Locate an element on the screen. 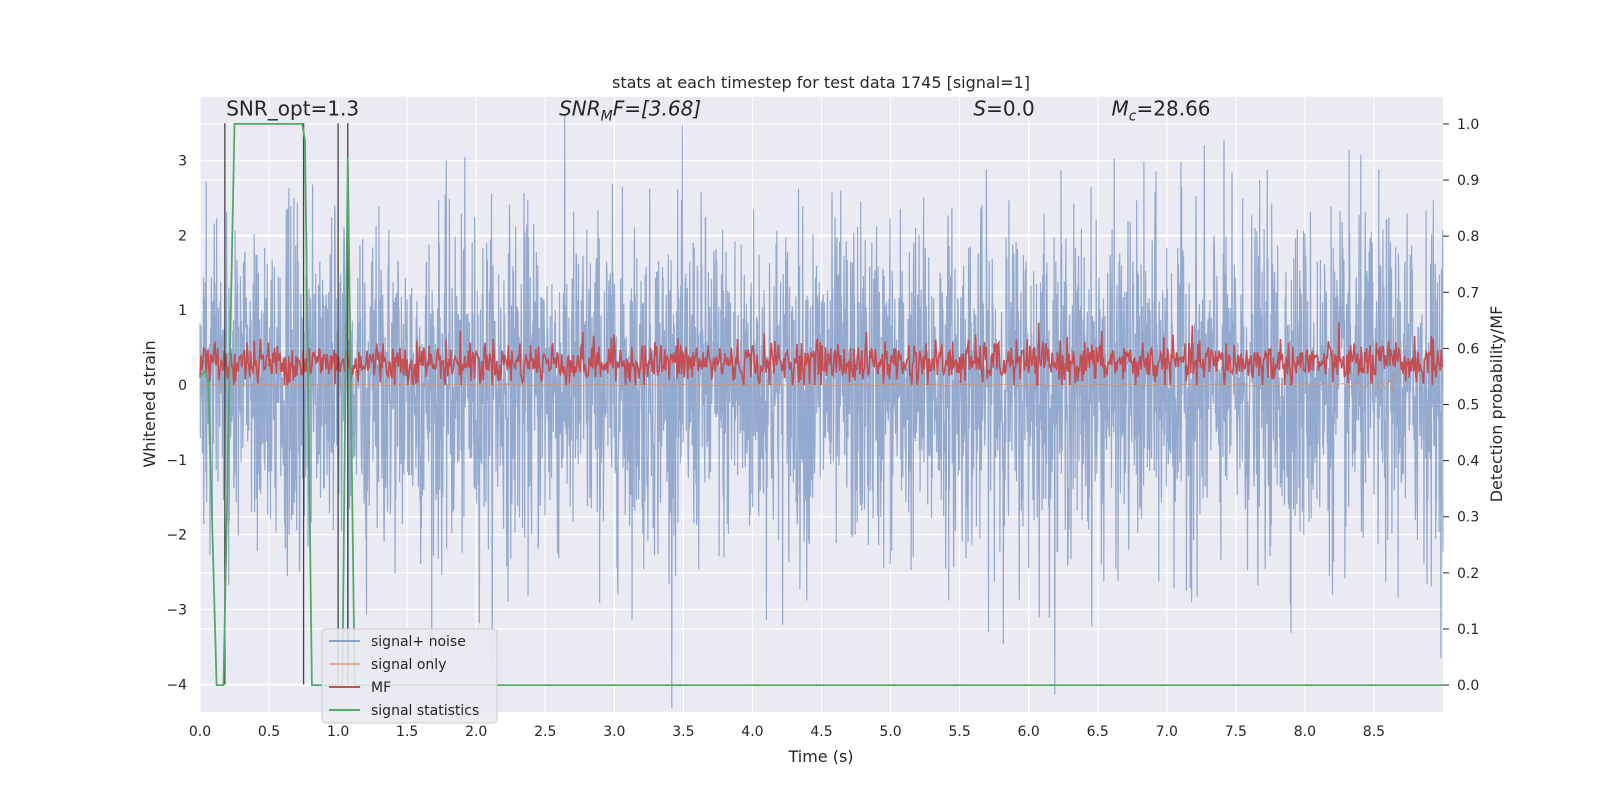  legend-label-signal-statistics: signal statistics is located at coordinates (425, 711).